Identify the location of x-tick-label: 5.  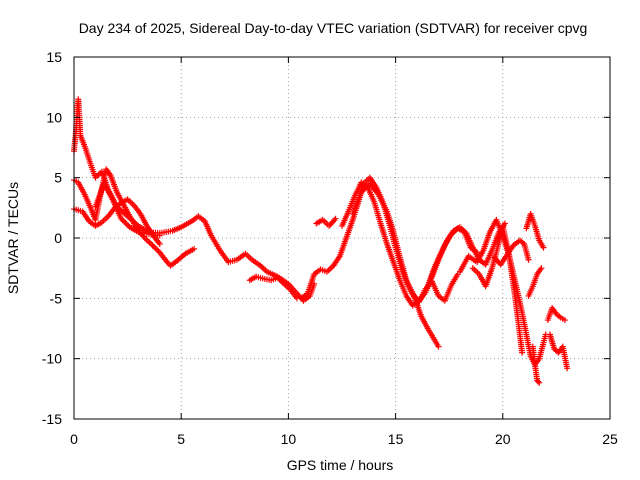
(181, 439).